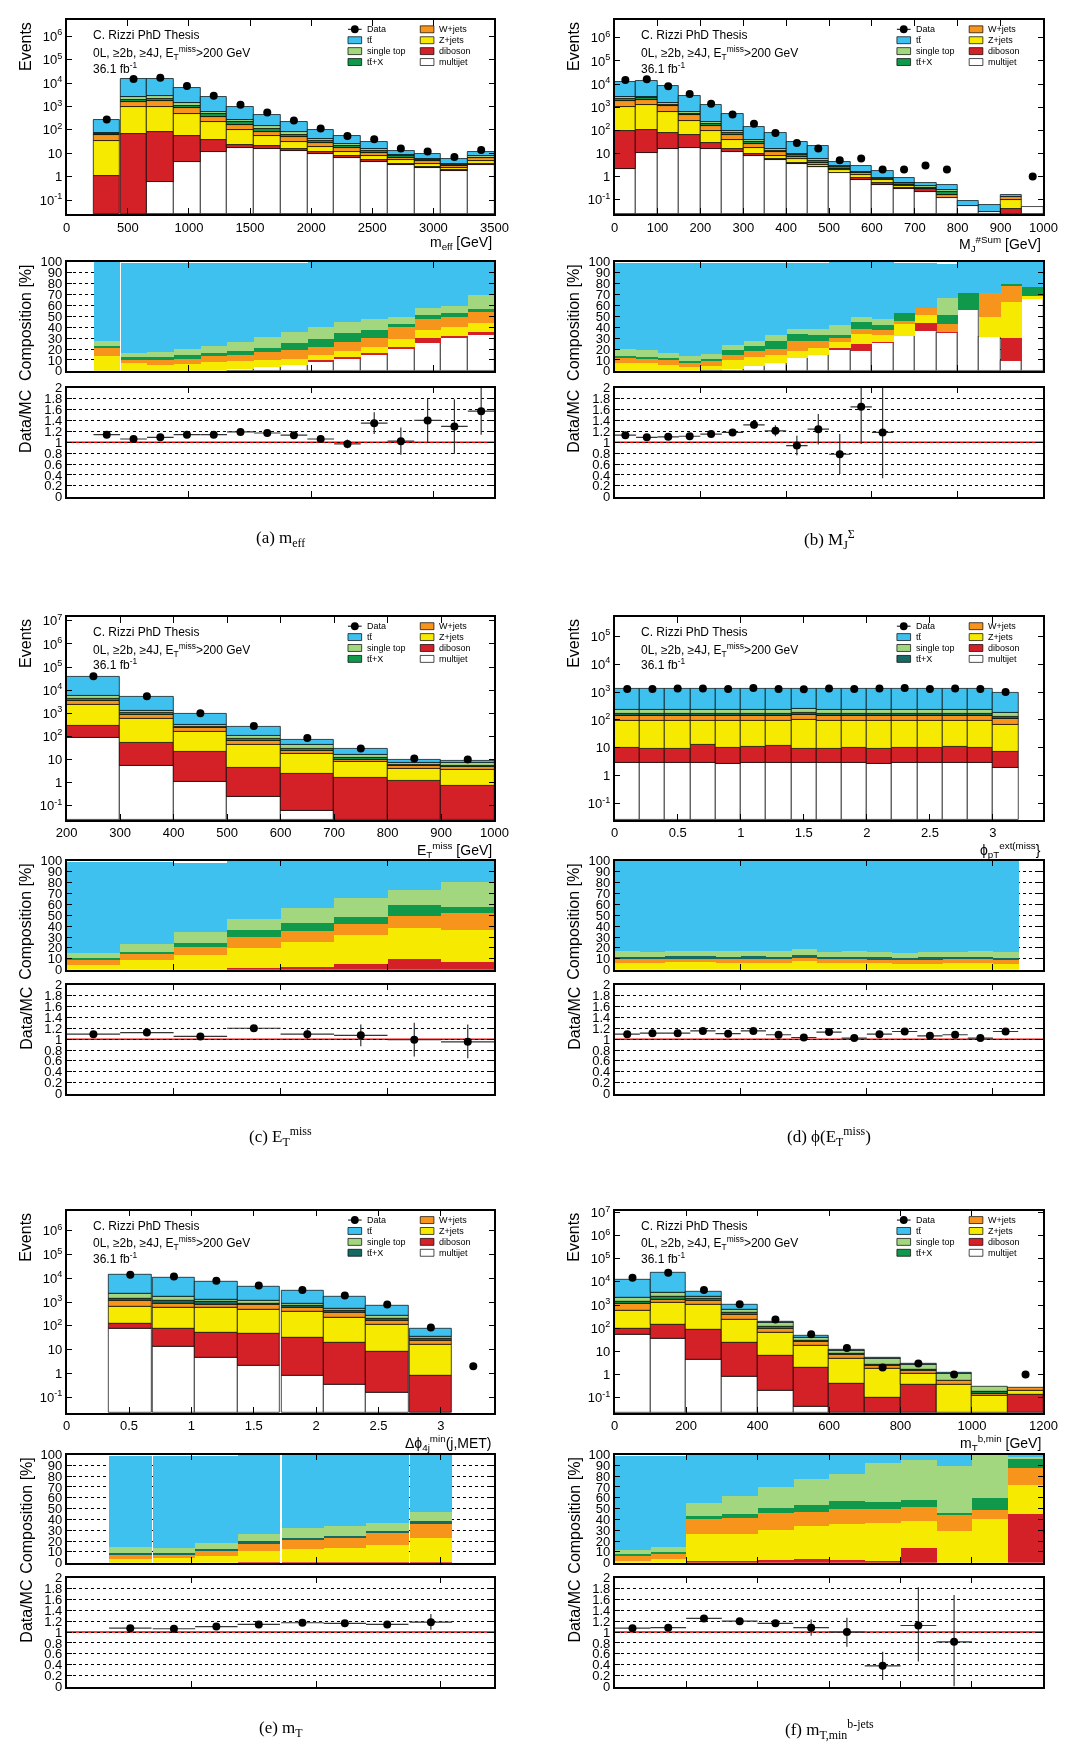 Image resolution: width=1075 pixels, height=1760 pixels. I want to click on x-tick-label: 500, so click(829, 227).